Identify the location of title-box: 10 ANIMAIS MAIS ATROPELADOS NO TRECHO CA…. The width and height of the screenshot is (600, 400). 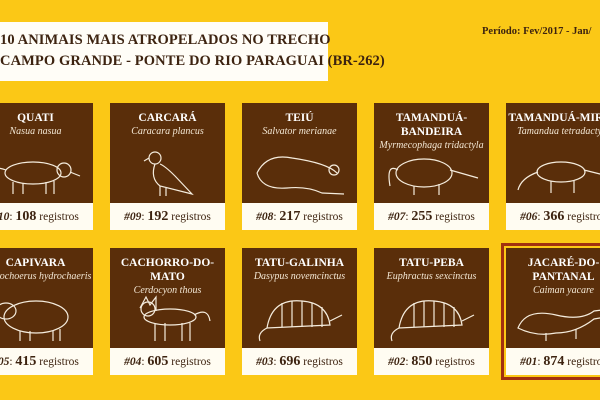
(192, 51).